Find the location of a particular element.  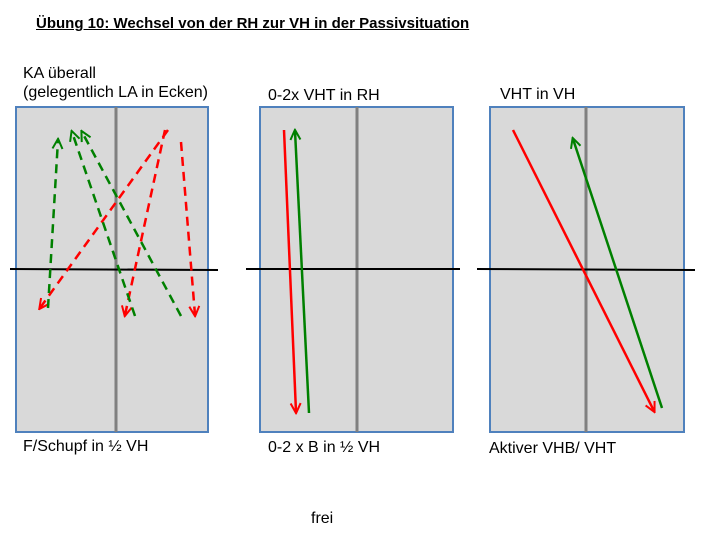

panel-1-bottom-label: F/Schupf in ½ VH is located at coordinates (86, 446).